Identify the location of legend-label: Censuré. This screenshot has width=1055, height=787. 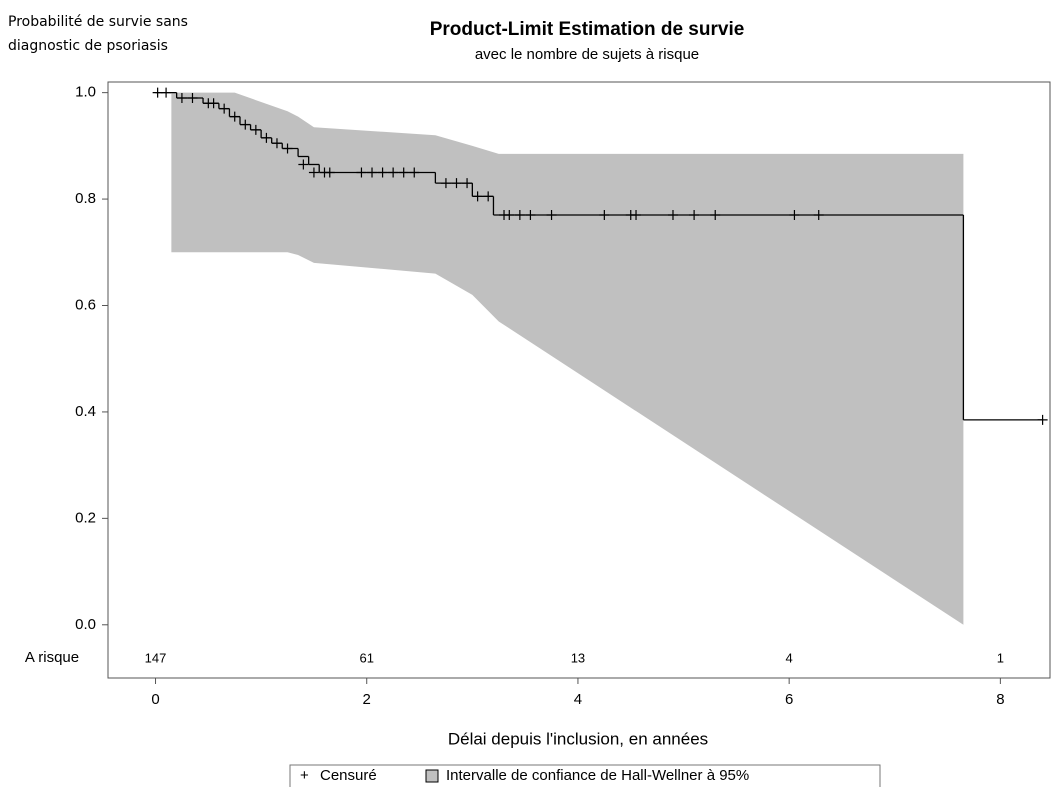
(348, 775).